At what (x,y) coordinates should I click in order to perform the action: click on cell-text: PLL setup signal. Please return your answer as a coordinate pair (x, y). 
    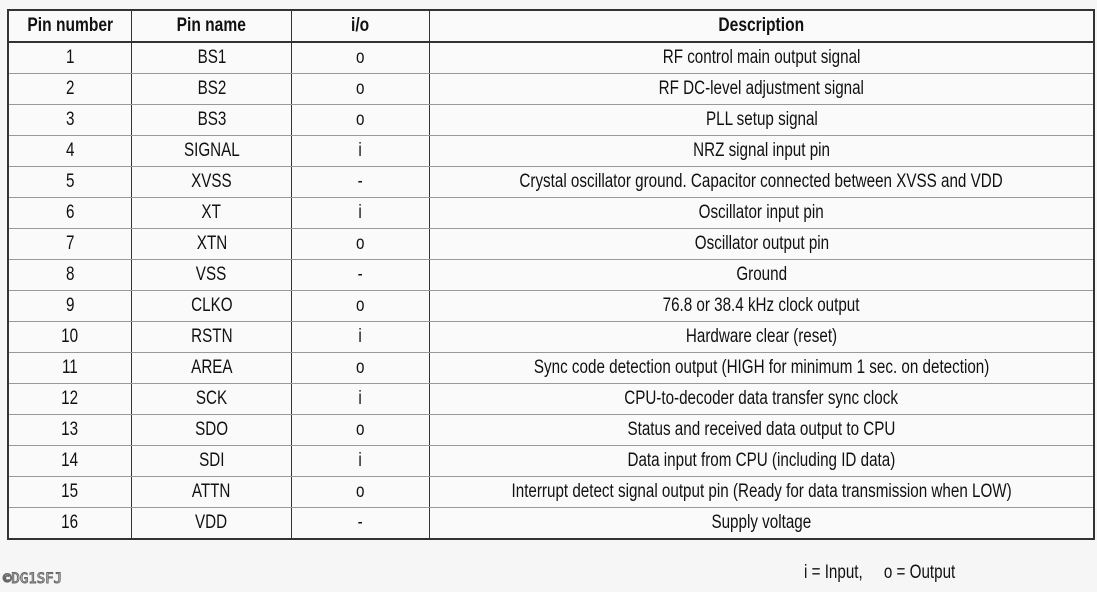
    Looking at the image, I should click on (761, 119).